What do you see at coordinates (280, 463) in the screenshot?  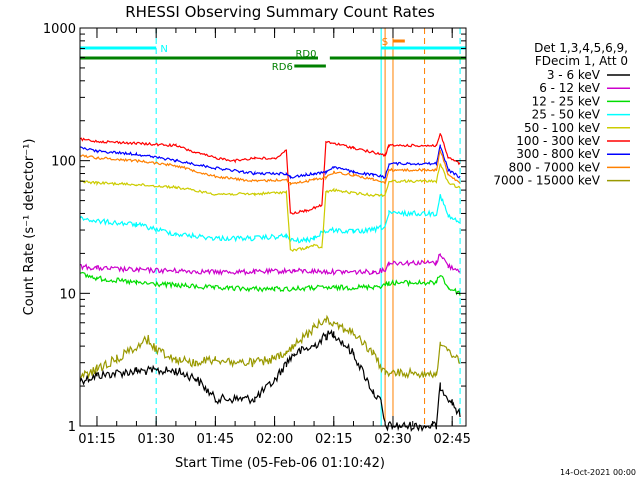 I see `x-axis-label: Start Time (05-Feb-06 01:10:42)` at bounding box center [280, 463].